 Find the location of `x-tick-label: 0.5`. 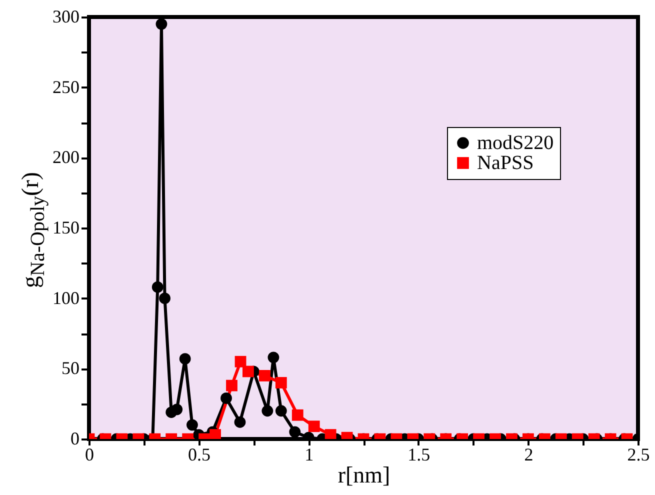

x-tick-label: 0.5 is located at coordinates (199, 454).